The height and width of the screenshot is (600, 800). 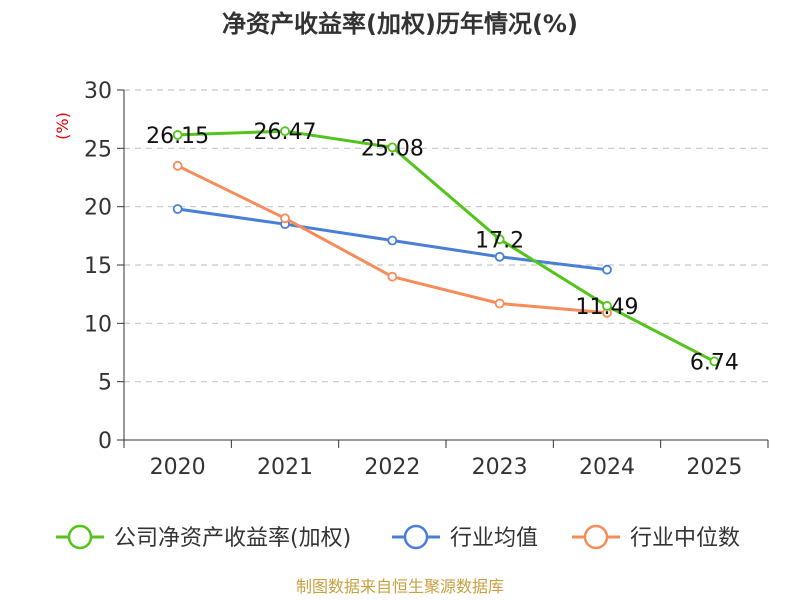 I want to click on x-tick-label: 2025, so click(x=714, y=467).